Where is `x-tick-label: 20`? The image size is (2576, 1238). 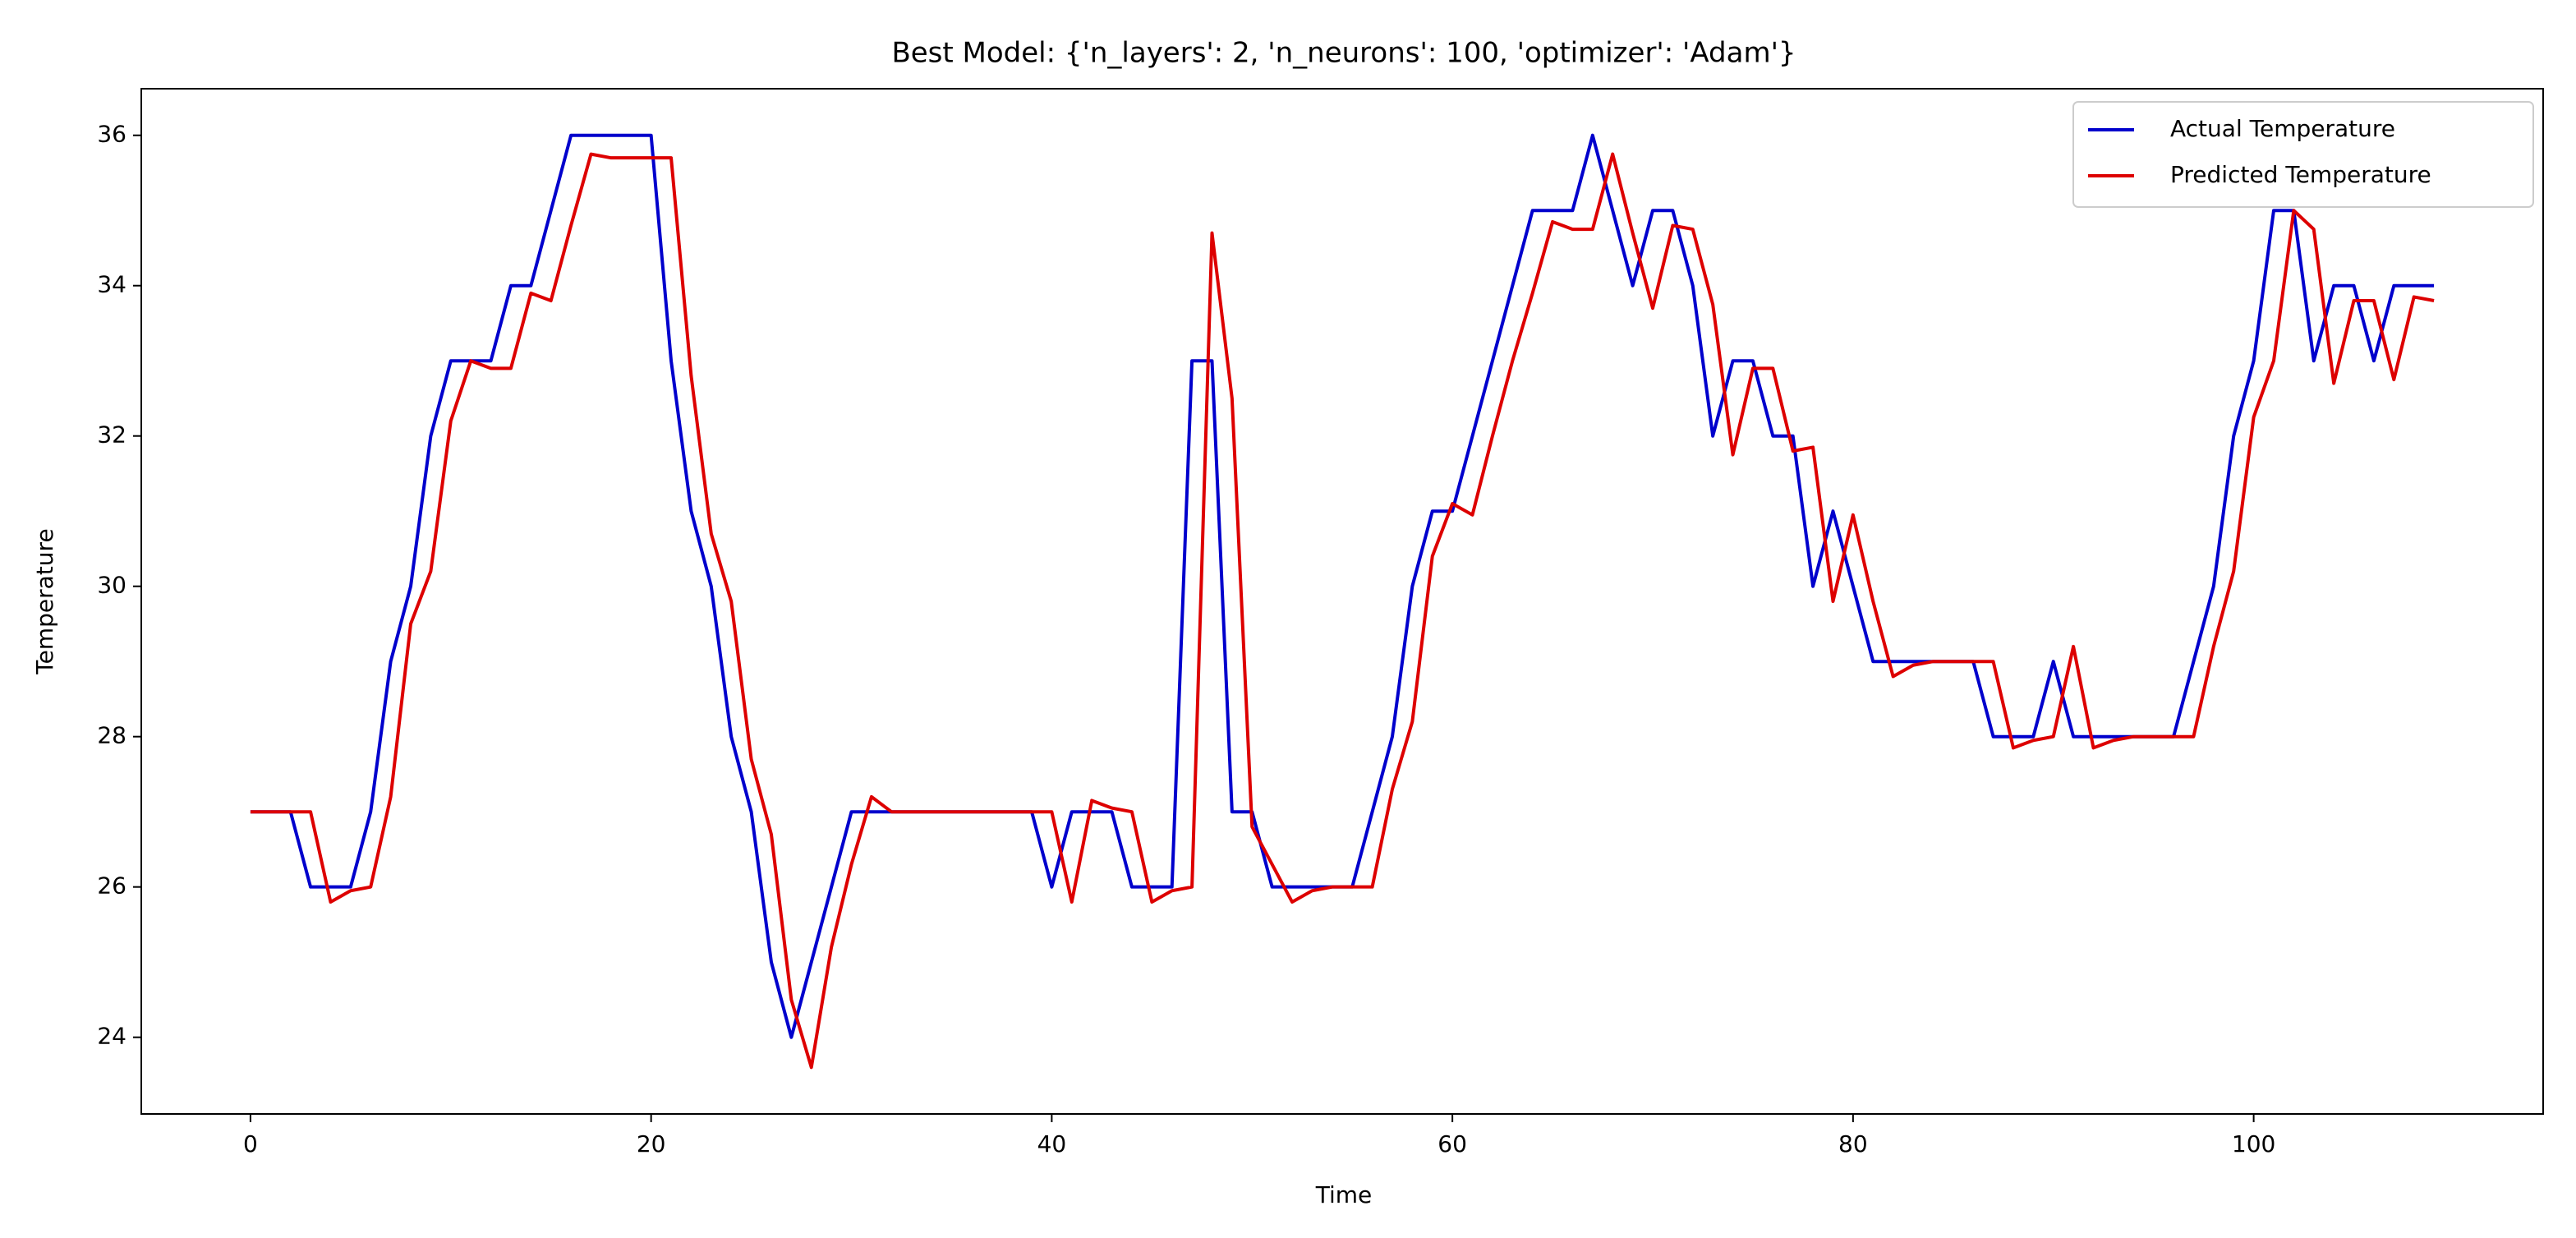
x-tick-label: 20 is located at coordinates (651, 1143).